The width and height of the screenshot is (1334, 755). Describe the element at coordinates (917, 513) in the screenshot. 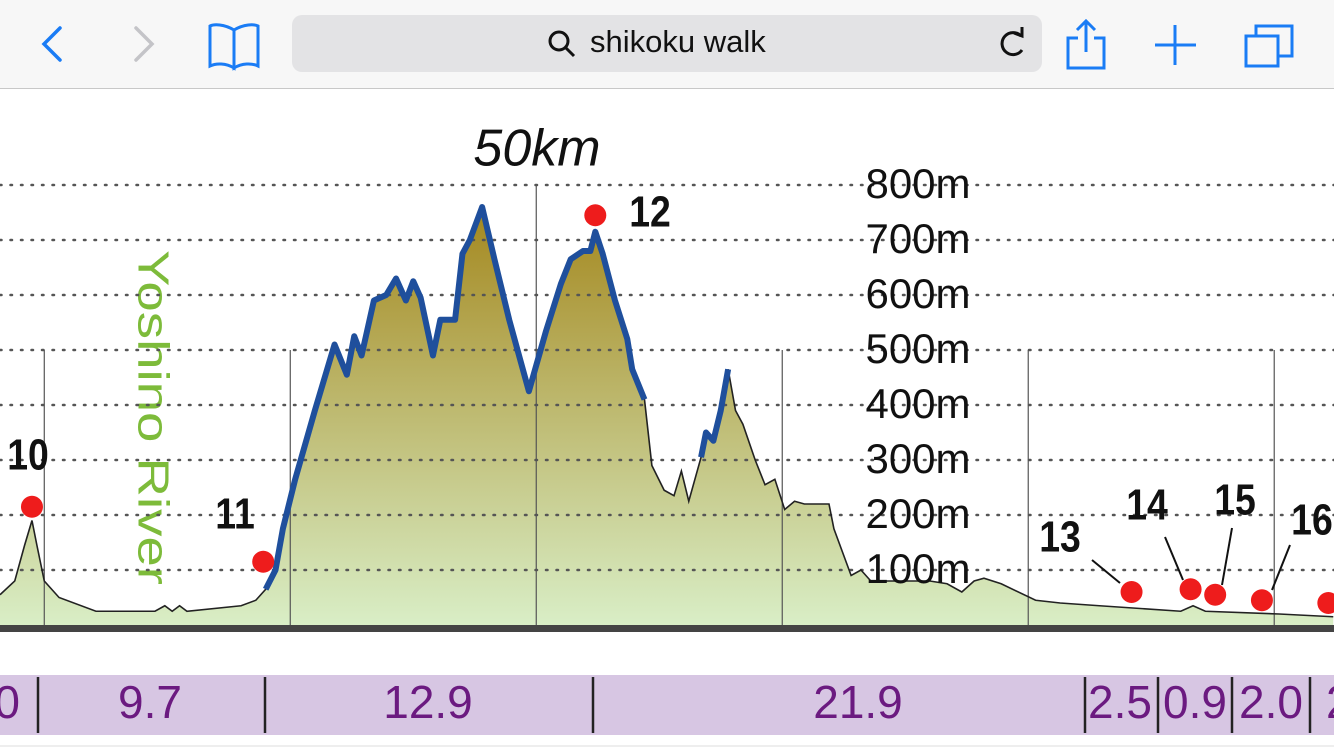

I see `y-tick-label: 200m` at that location.